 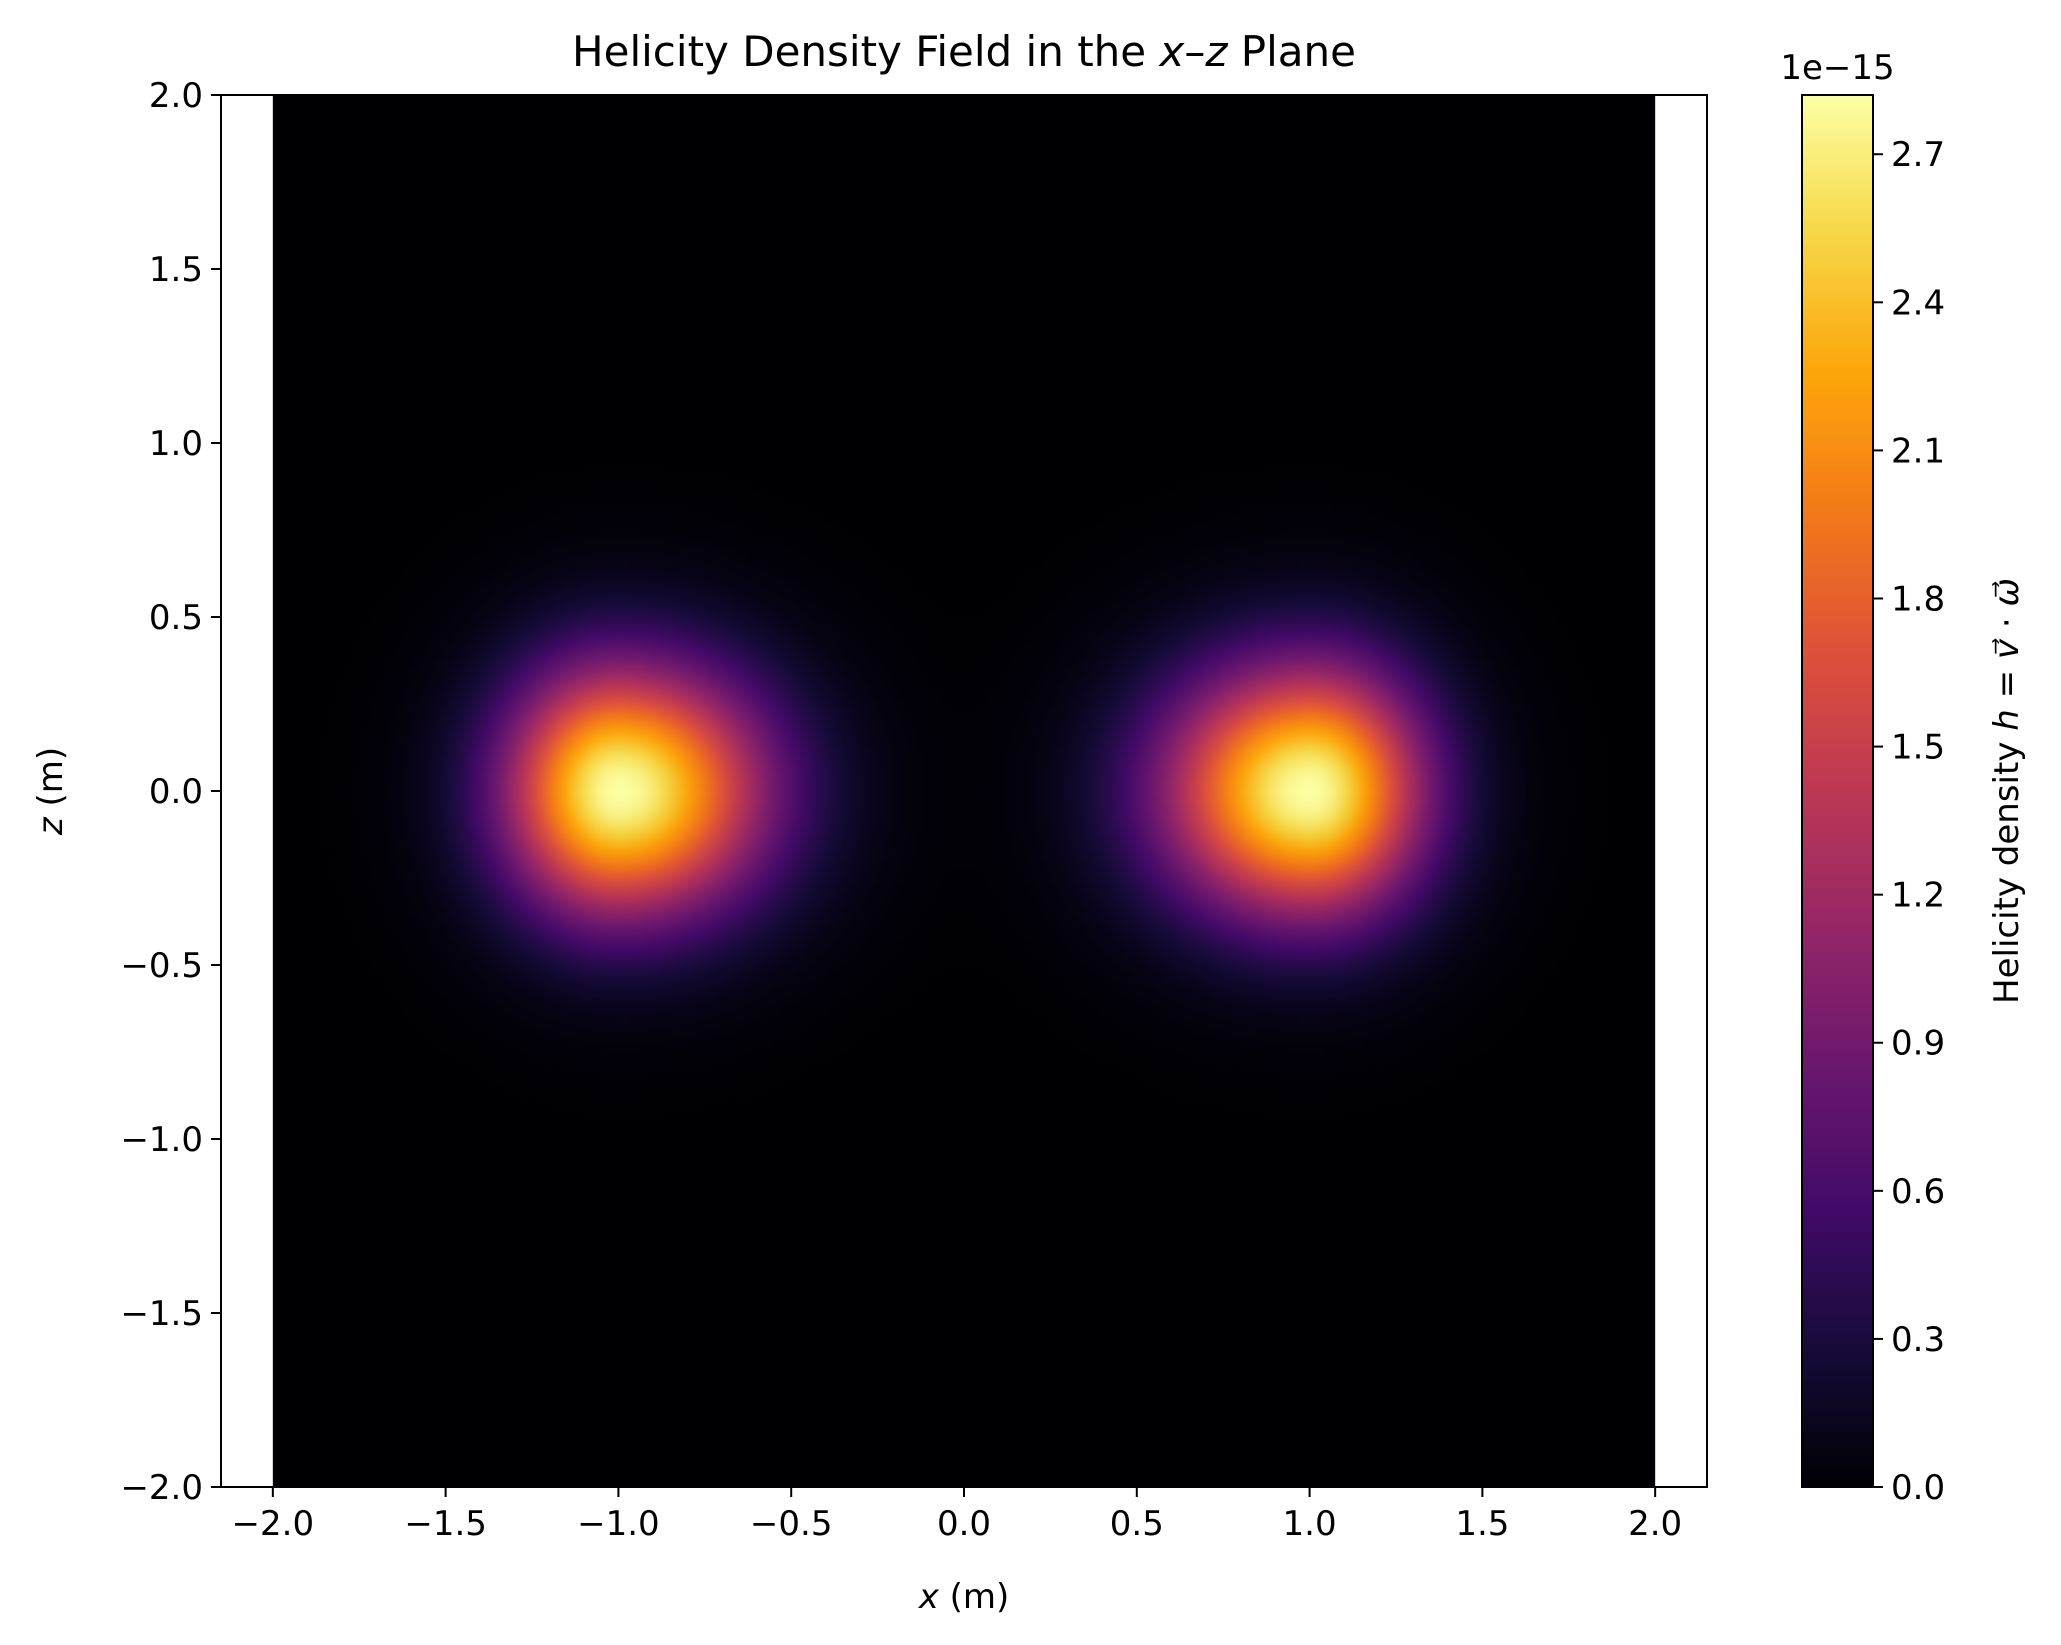 I want to click on y-axis: 2.0 1.5 1.0 0.5 0.0 −0.5 −1.0 −1.5 −2.0, so click(x=170, y=792).